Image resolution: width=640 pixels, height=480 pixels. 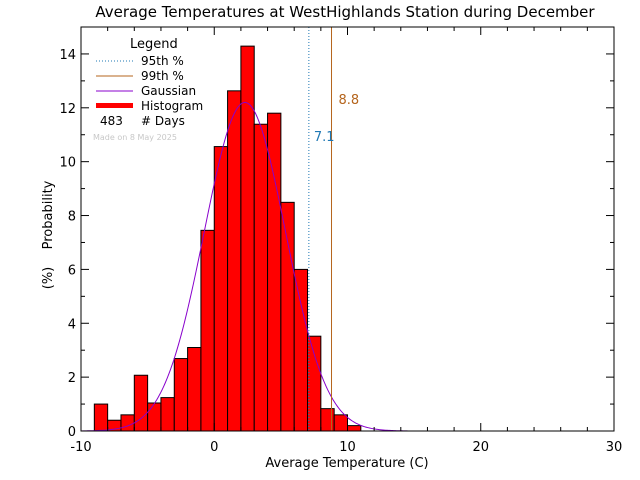 I want to click on percentile-95-label: 7.1, so click(x=324, y=137).